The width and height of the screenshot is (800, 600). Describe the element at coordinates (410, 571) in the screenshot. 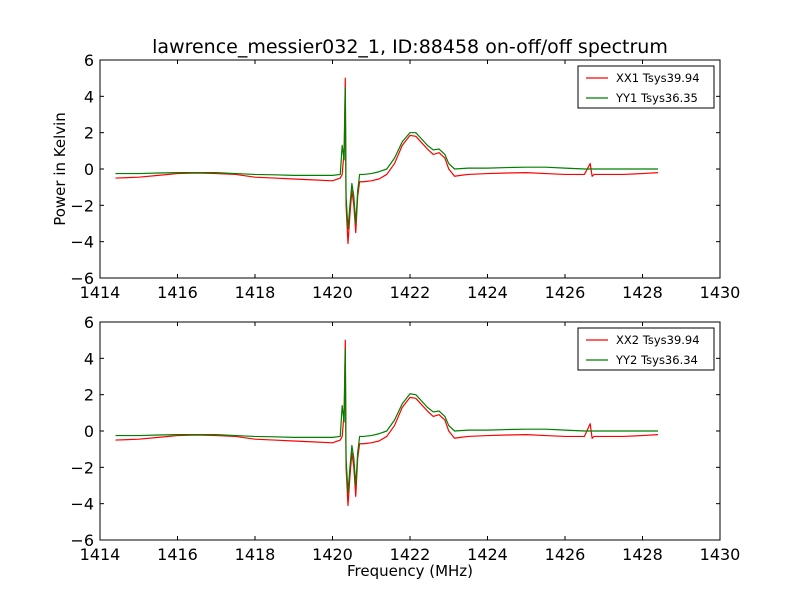

I see `x-axis-label: Frequency (MHz)` at that location.